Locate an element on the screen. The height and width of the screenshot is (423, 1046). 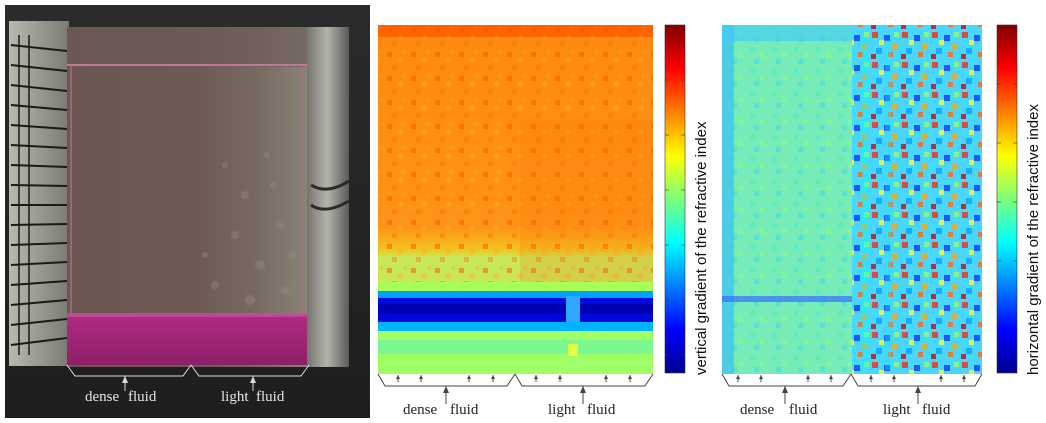
hmap-label-dense-fluid: fluid is located at coordinates (803, 410).